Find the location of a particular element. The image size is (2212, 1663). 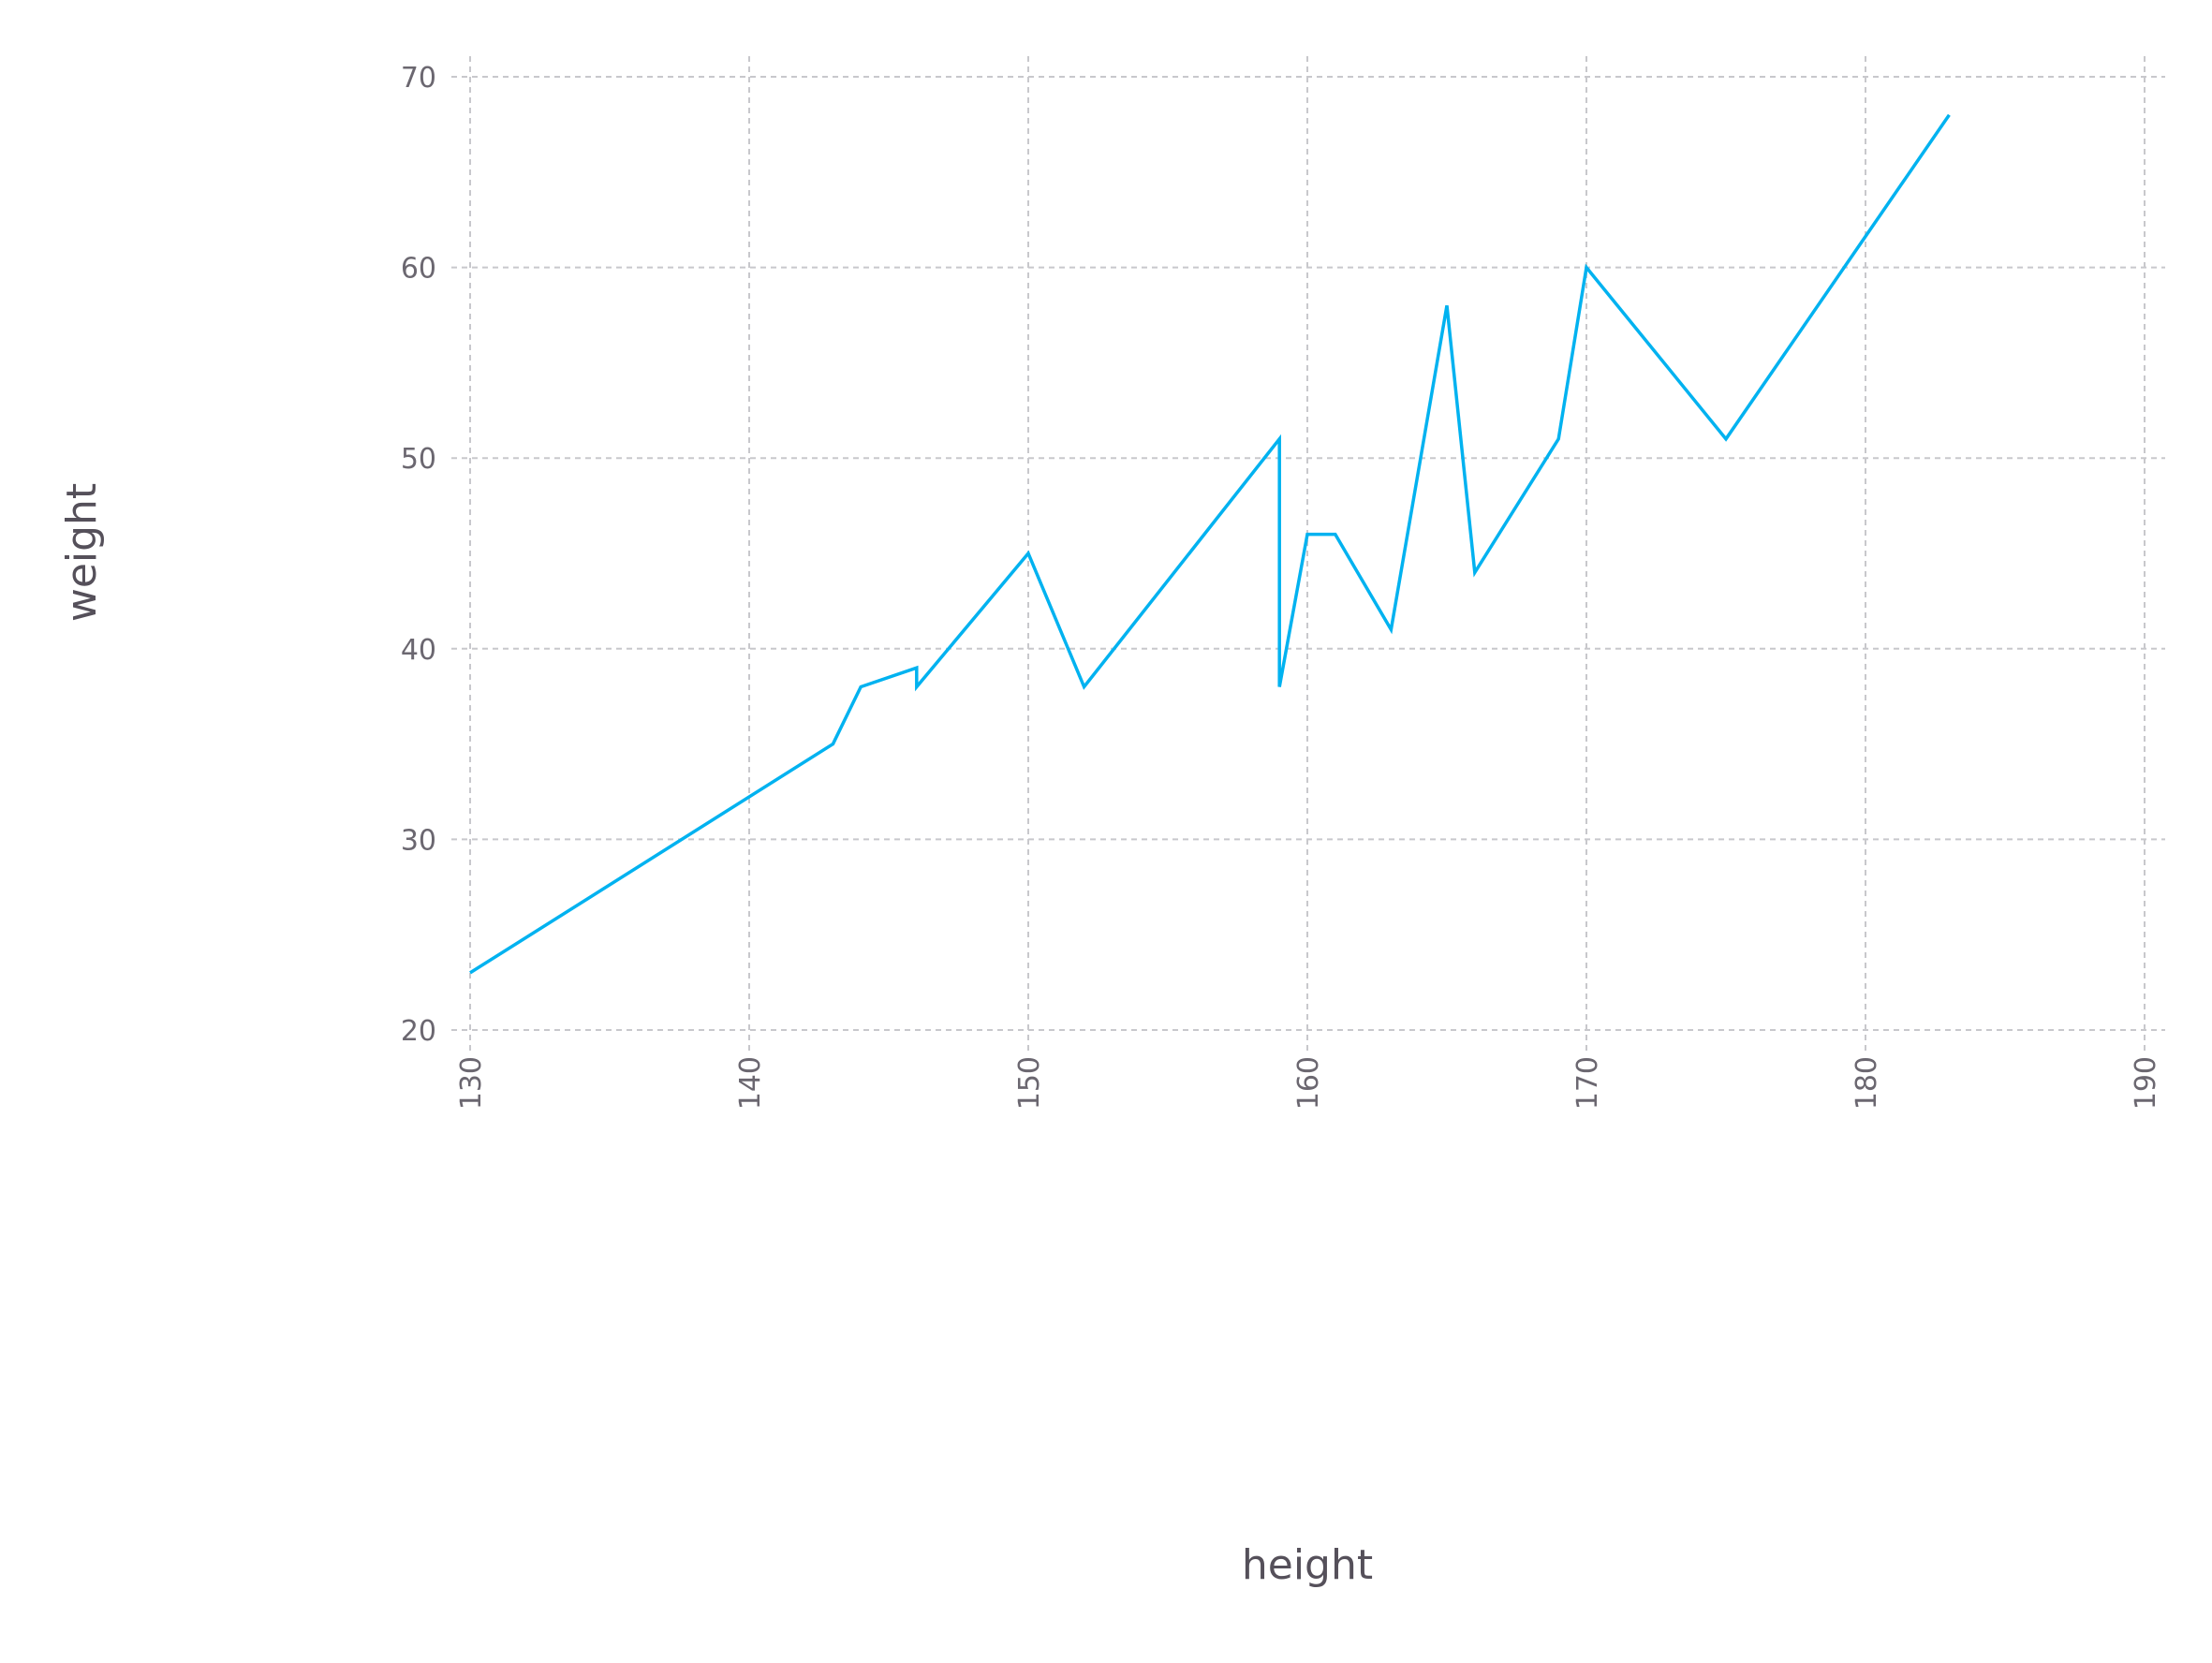

y-tick-label-60: 60 is located at coordinates (419, 269).